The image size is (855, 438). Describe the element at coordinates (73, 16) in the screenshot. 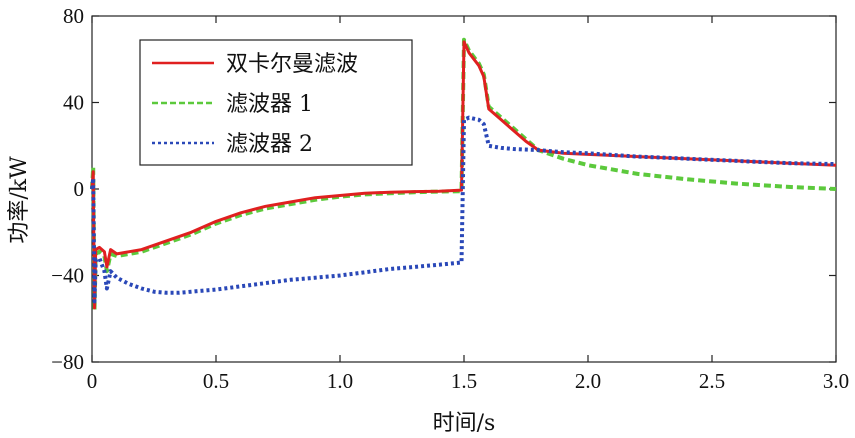

I see `y-tick-label: 80` at that location.